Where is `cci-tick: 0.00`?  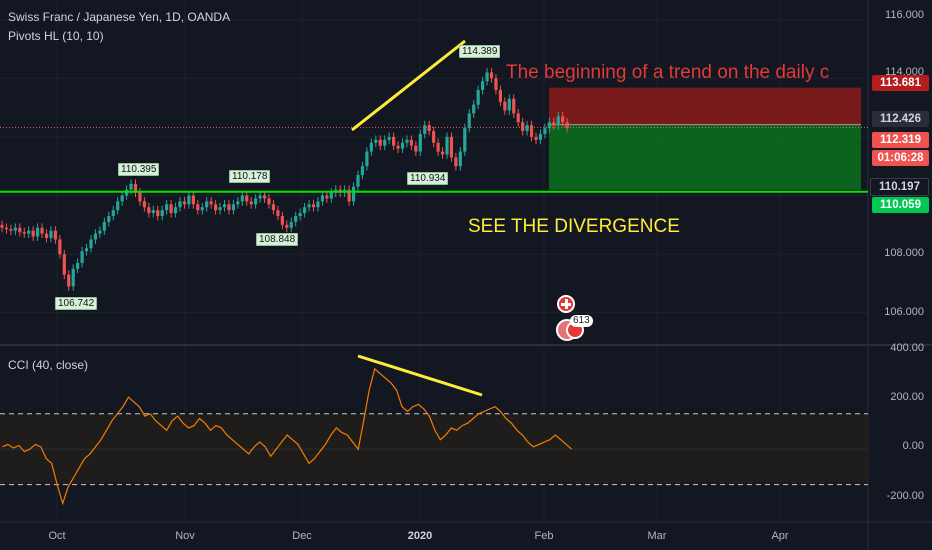 cci-tick: 0.00 is located at coordinates (913, 446).